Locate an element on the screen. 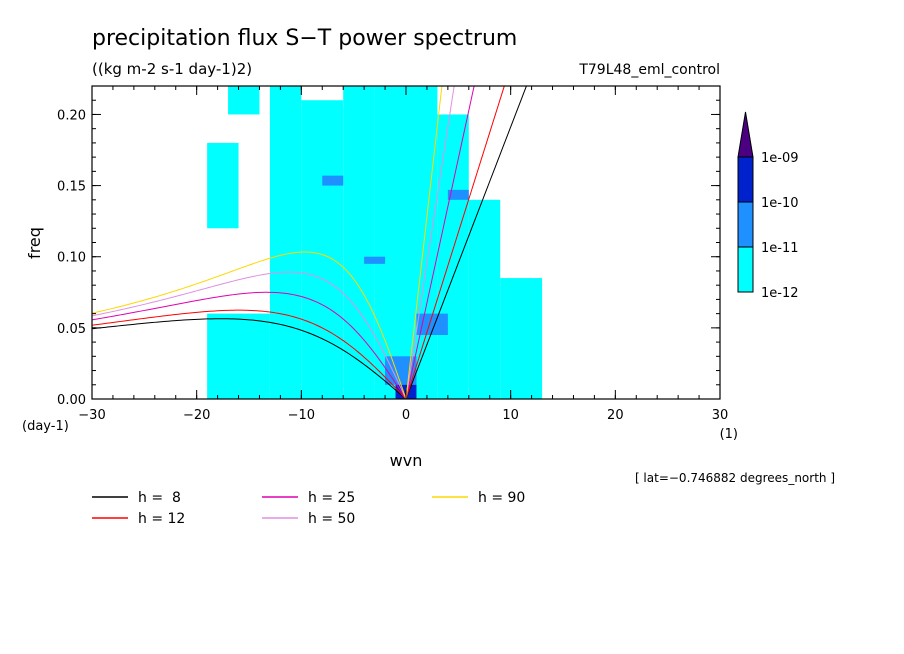 Image resolution: width=904 pixels, height=654 pixels. colorbar-label: 1e-11 is located at coordinates (780, 248).